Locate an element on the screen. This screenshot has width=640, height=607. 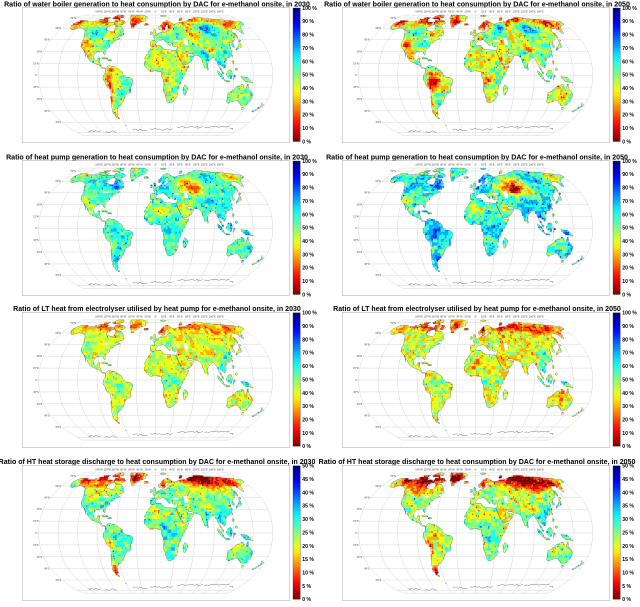
svg-text: 100 % is located at coordinates (309, 9).